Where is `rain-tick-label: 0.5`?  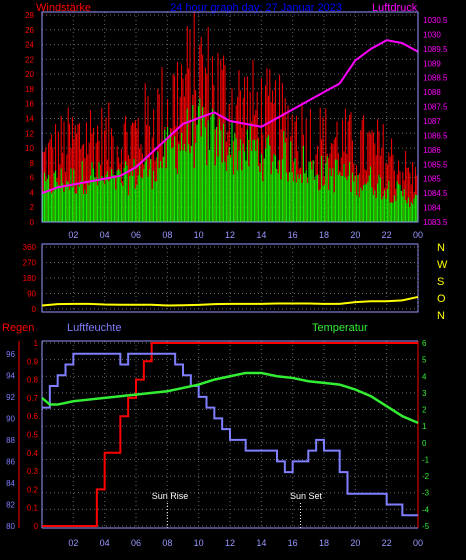
rain-tick-label: 0.5 is located at coordinates (33, 435).